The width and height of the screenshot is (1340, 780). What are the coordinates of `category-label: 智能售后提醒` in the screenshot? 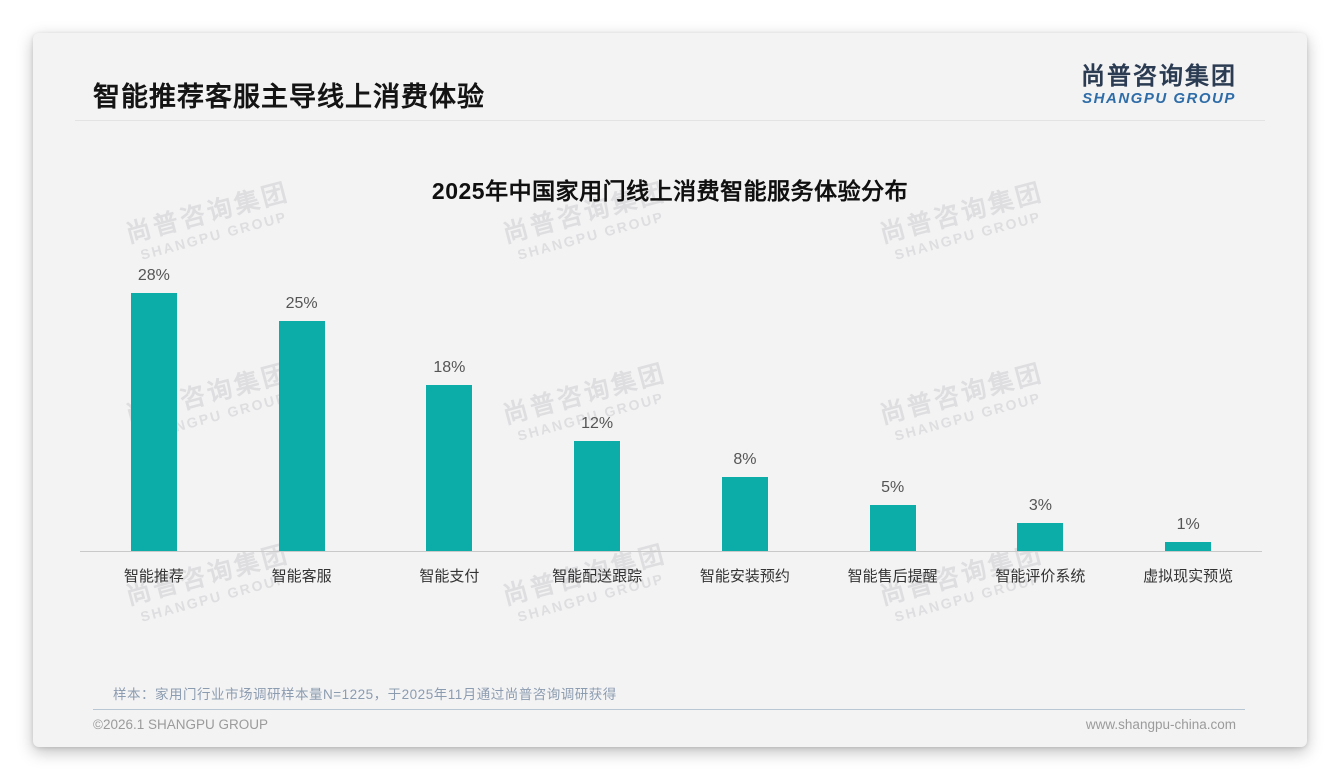 It's located at (892, 576).